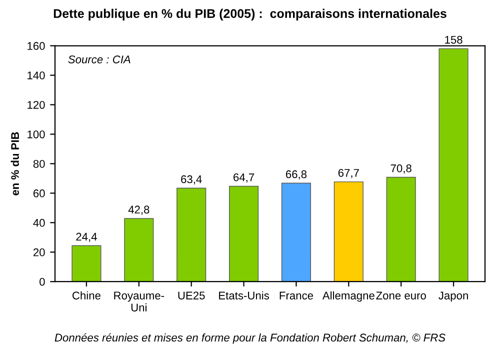 Image resolution: width=500 pixels, height=352 pixels. Describe the element at coordinates (244, 295) in the screenshot. I see `x-tick-label: Etats-Unis` at that location.